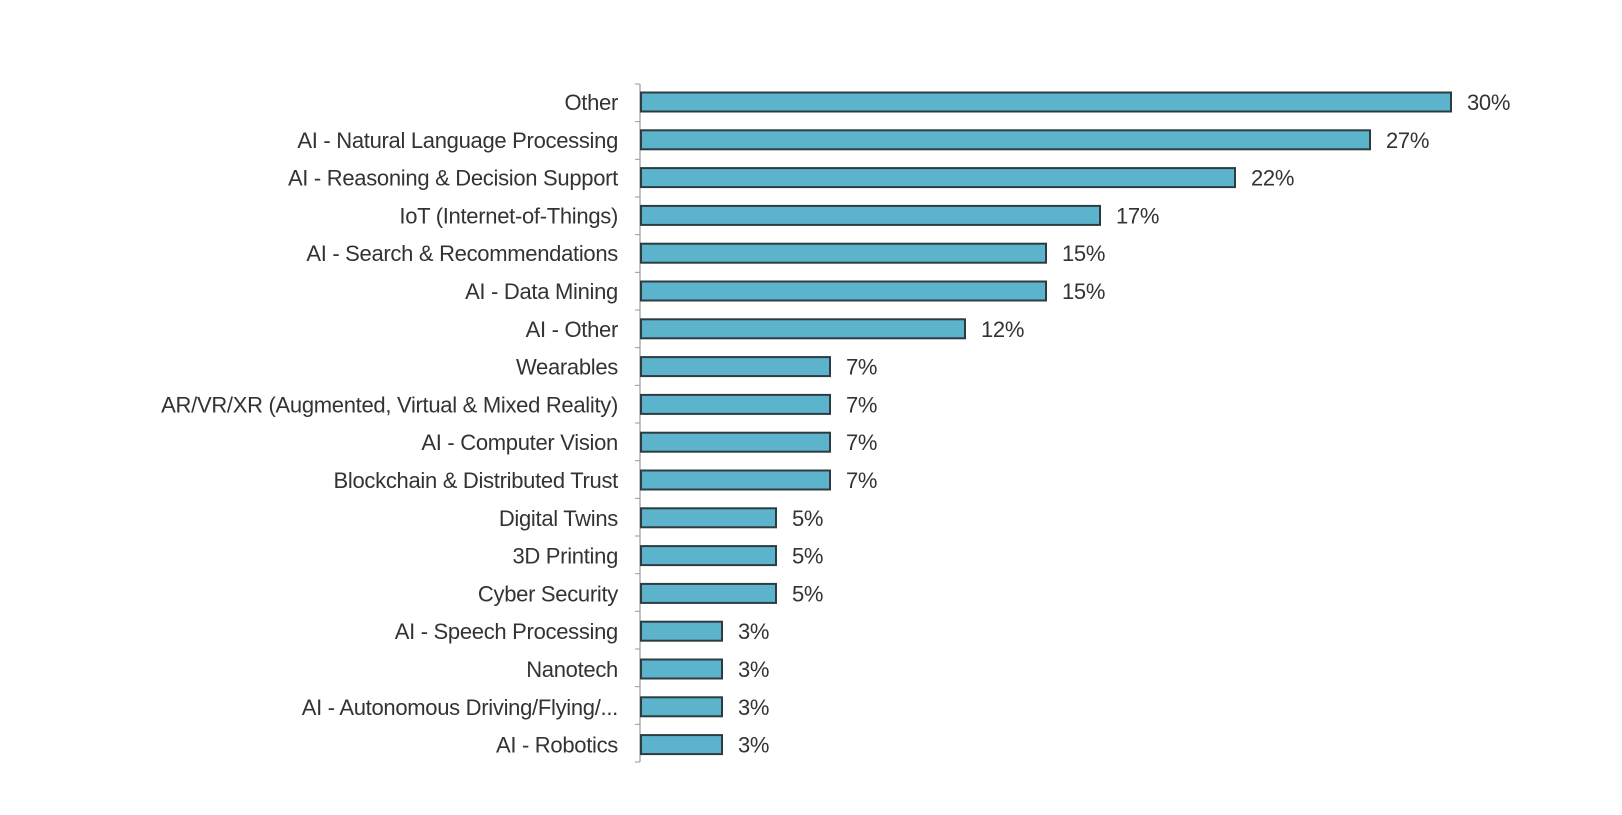  Describe the element at coordinates (557, 745) in the screenshot. I see `category-label: AI - Robotics` at that location.